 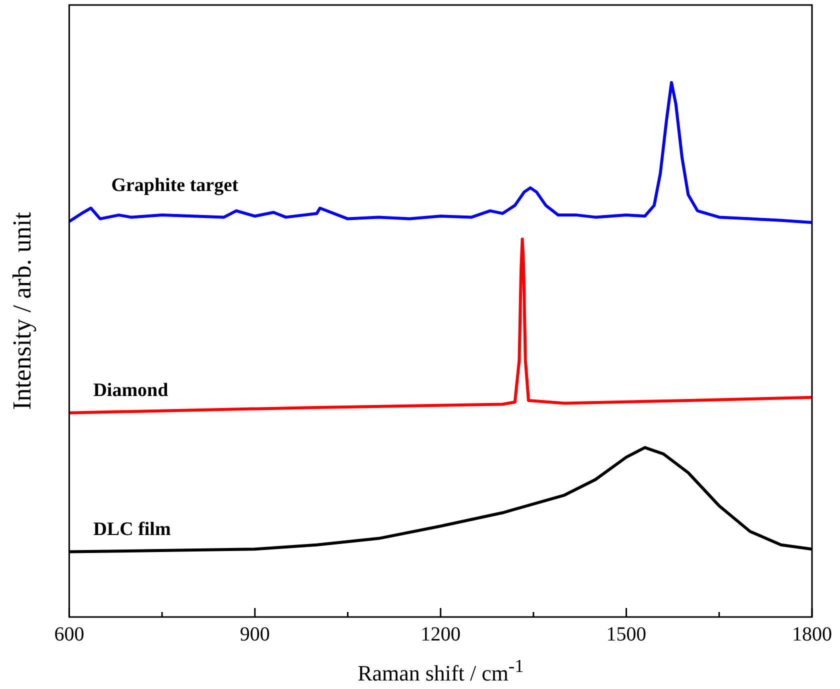 I want to click on x-tick-label: 1800, so click(x=812, y=634).